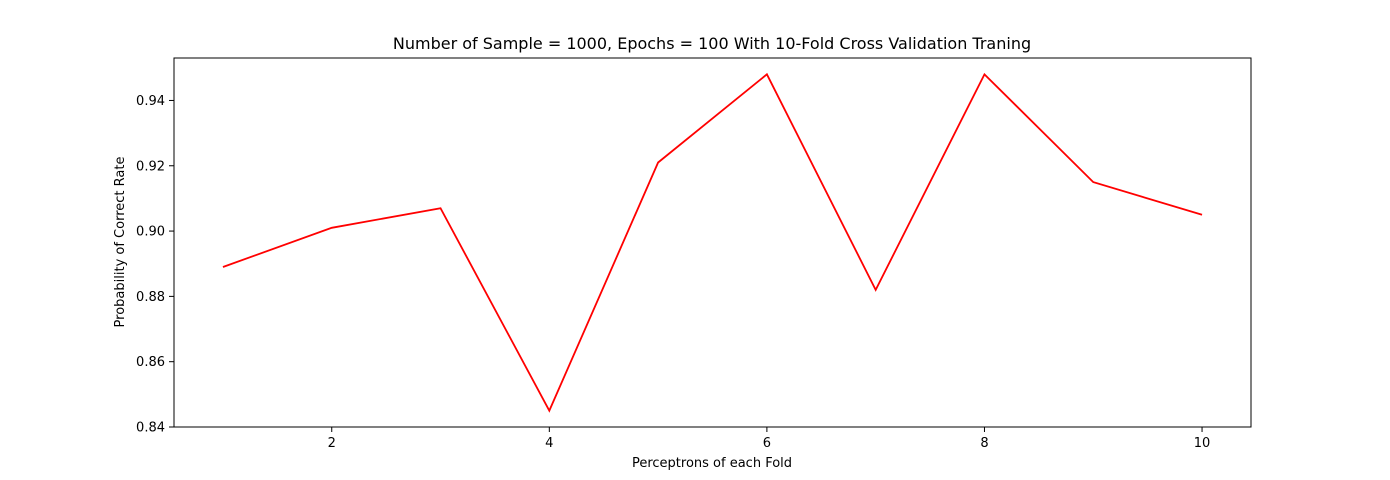  Describe the element at coordinates (150, 232) in the screenshot. I see `y-tick-label: 0.90` at that location.